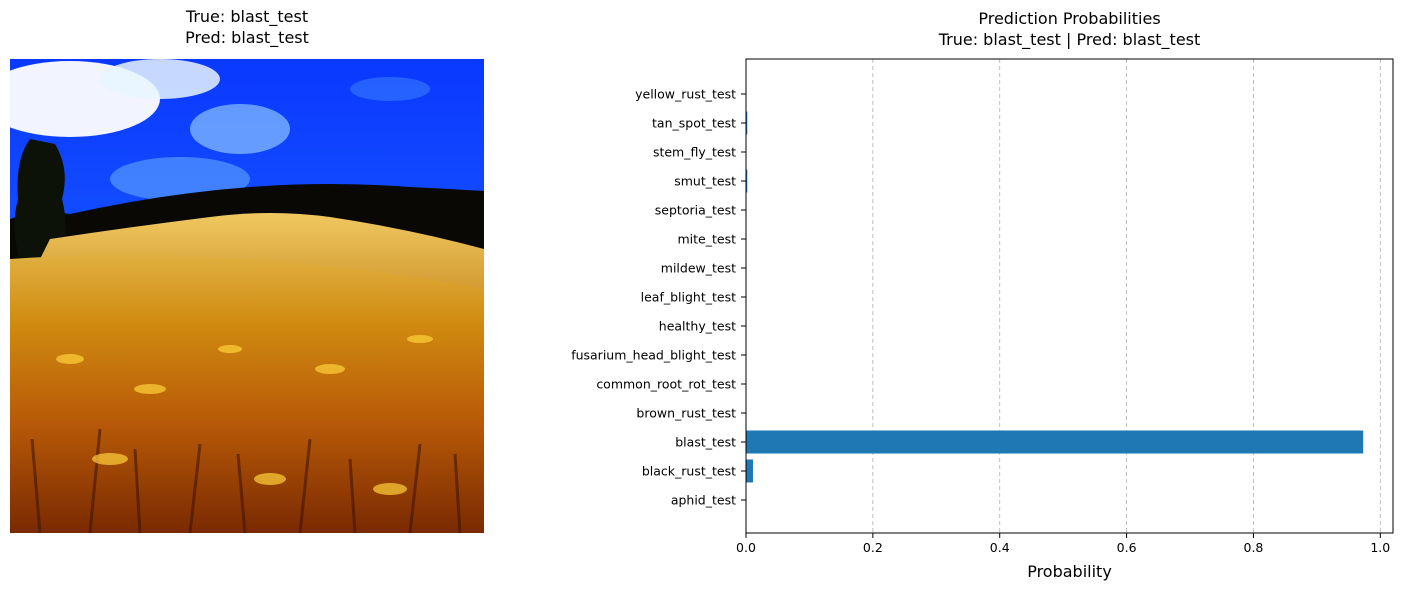 This screenshot has width=1403, height=590. Describe the element at coordinates (247, 16) in the screenshot. I see `image-title-true: True: blast_test` at that location.